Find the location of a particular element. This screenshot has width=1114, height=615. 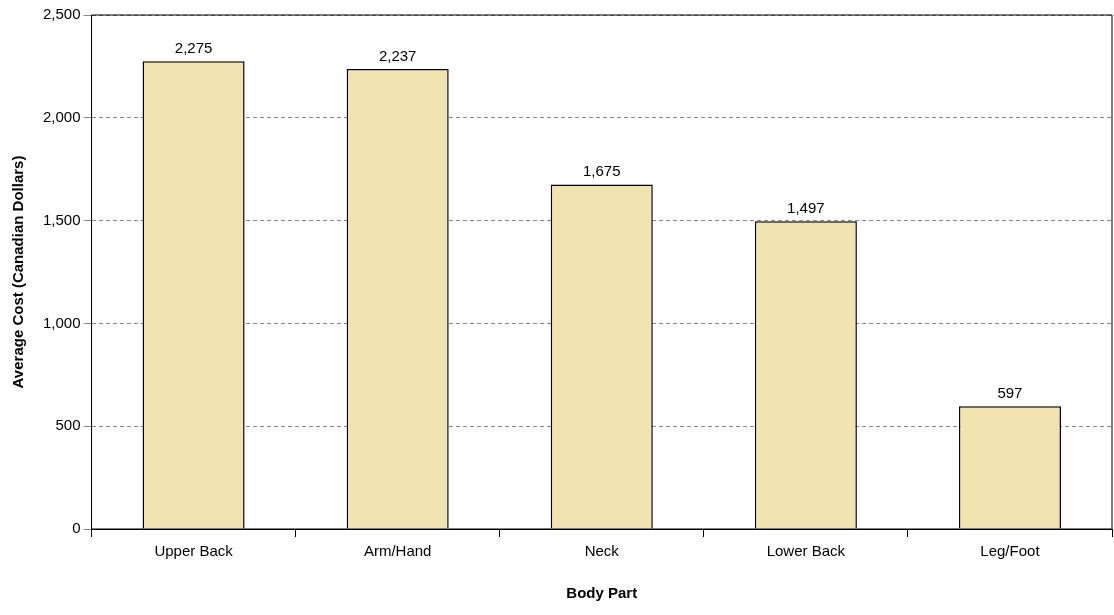

y-tick-label: 0 is located at coordinates (76, 528).